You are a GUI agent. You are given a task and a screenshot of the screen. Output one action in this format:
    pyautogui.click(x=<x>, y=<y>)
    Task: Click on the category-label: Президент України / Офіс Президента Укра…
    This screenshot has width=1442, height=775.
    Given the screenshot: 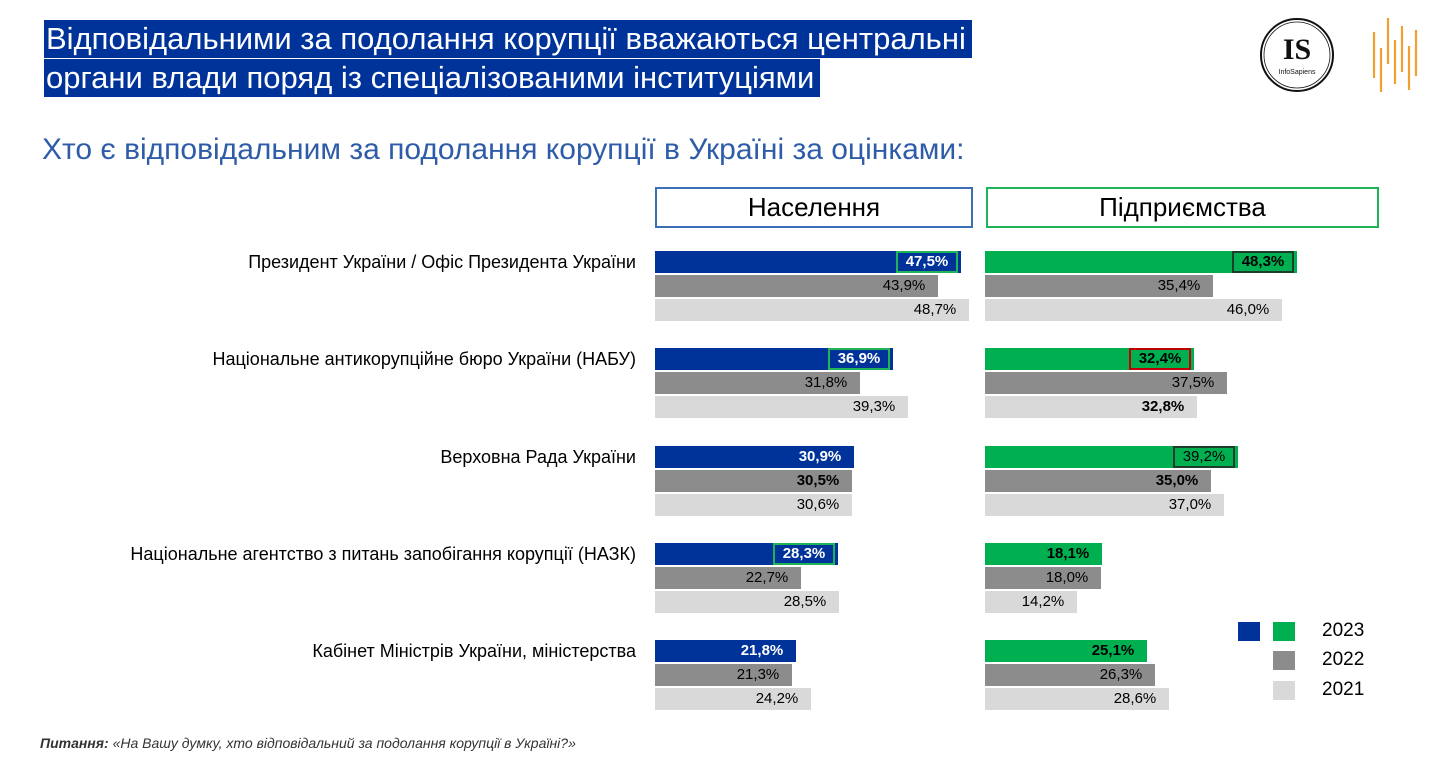 What is the action you would take?
    pyautogui.click(x=442, y=262)
    